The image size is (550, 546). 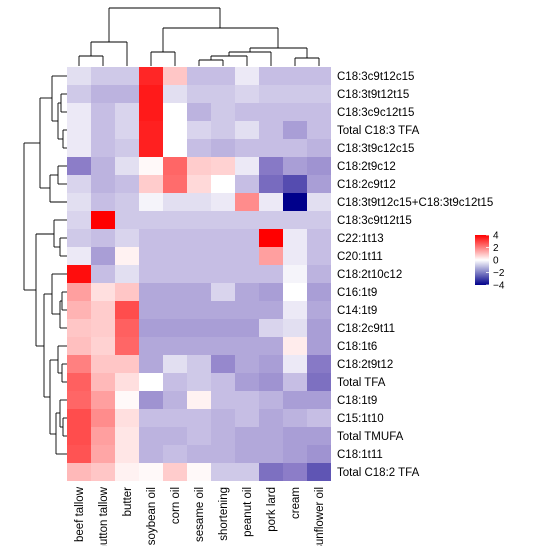 What do you see at coordinates (495, 261) in the screenshot?
I see `color-legend-ticks: 42 0−2 −4` at bounding box center [495, 261].